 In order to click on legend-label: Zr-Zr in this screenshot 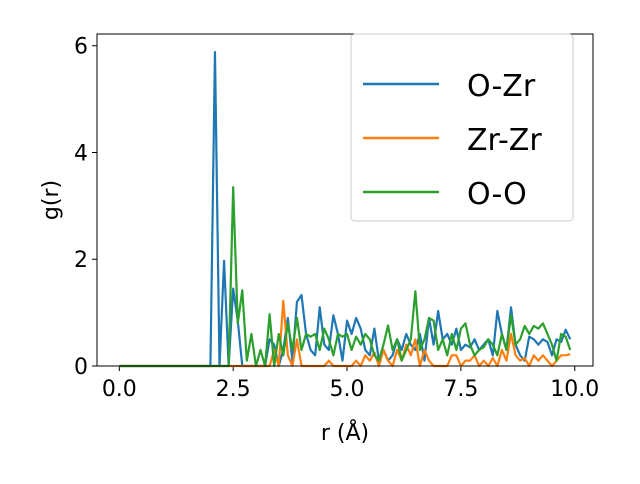, I will do `click(504, 140)`.